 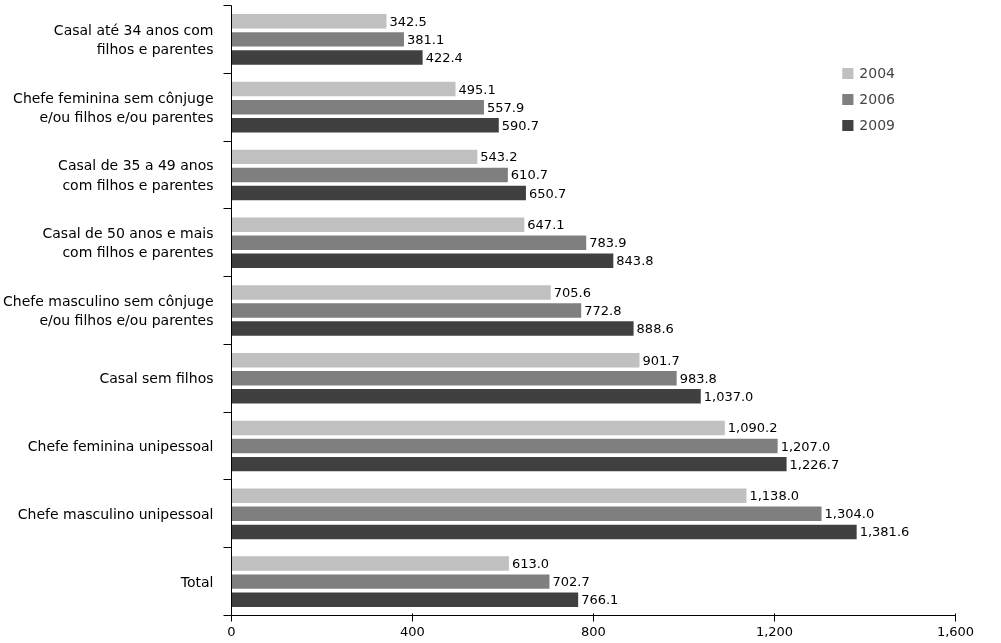 I want to click on legend-label: 2009, so click(x=877, y=125).